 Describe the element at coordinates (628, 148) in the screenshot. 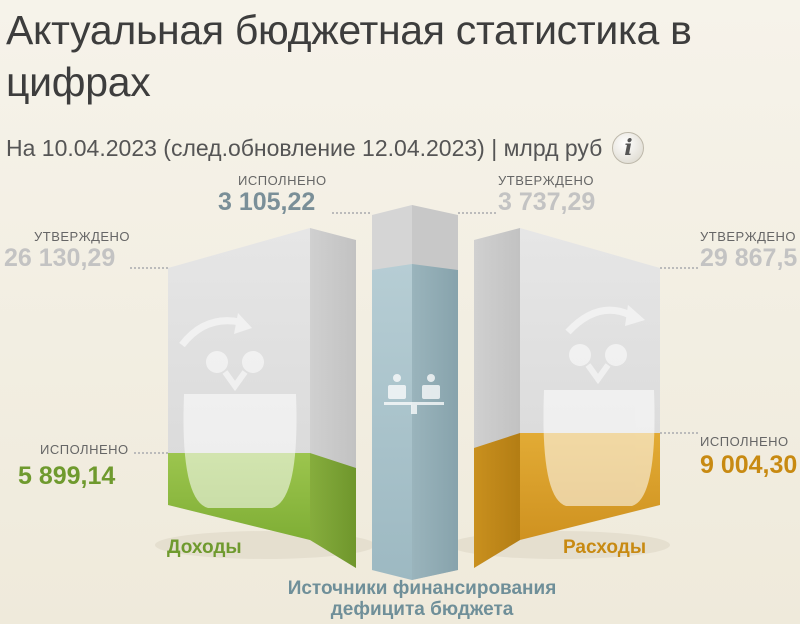

I see `info-icon: i` at that location.